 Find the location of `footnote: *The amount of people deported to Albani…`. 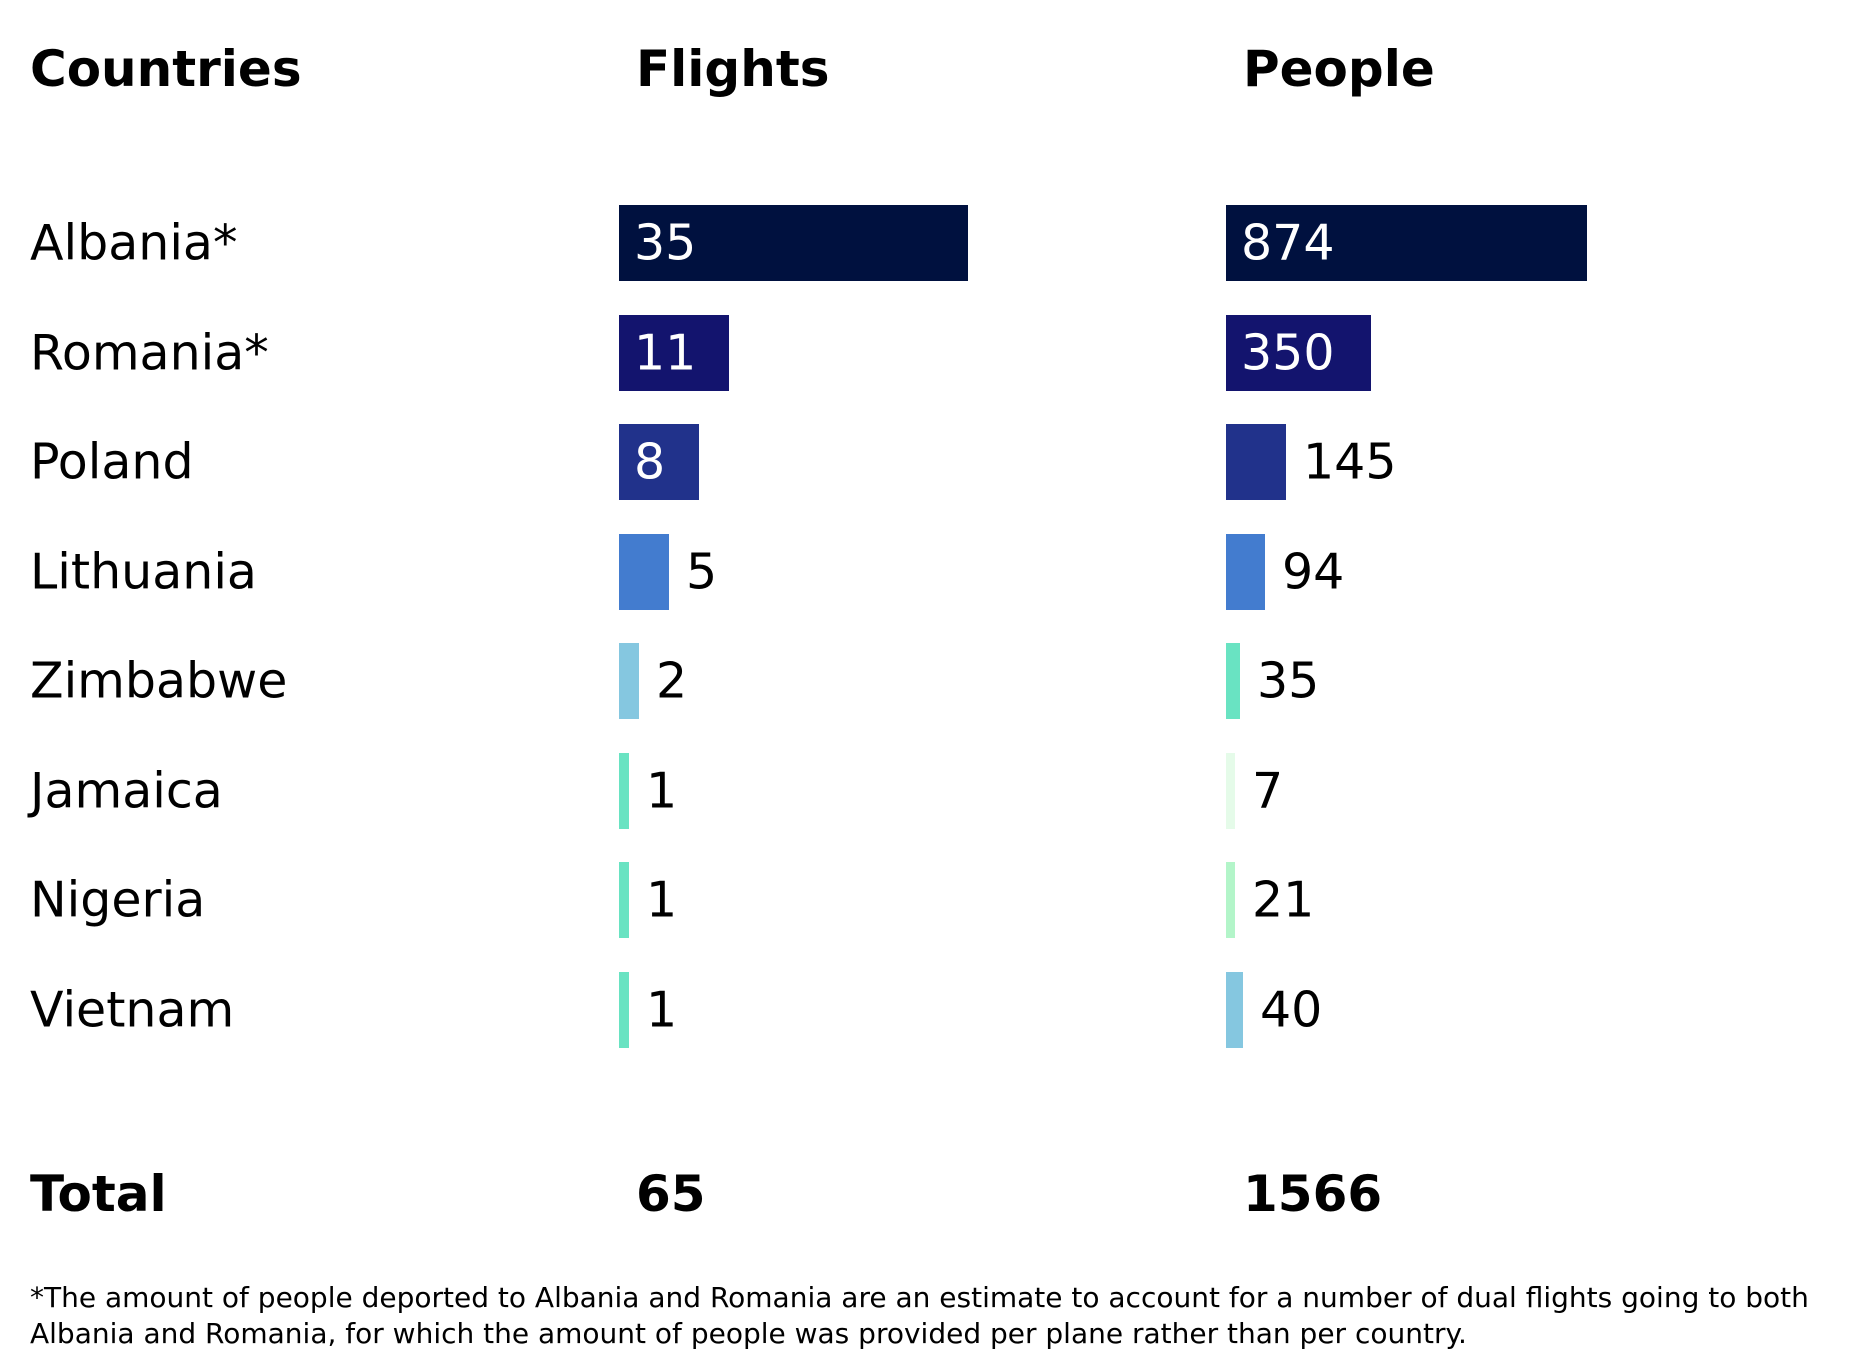

footnote: *The amount of people deported to Albani… is located at coordinates (919, 1315).